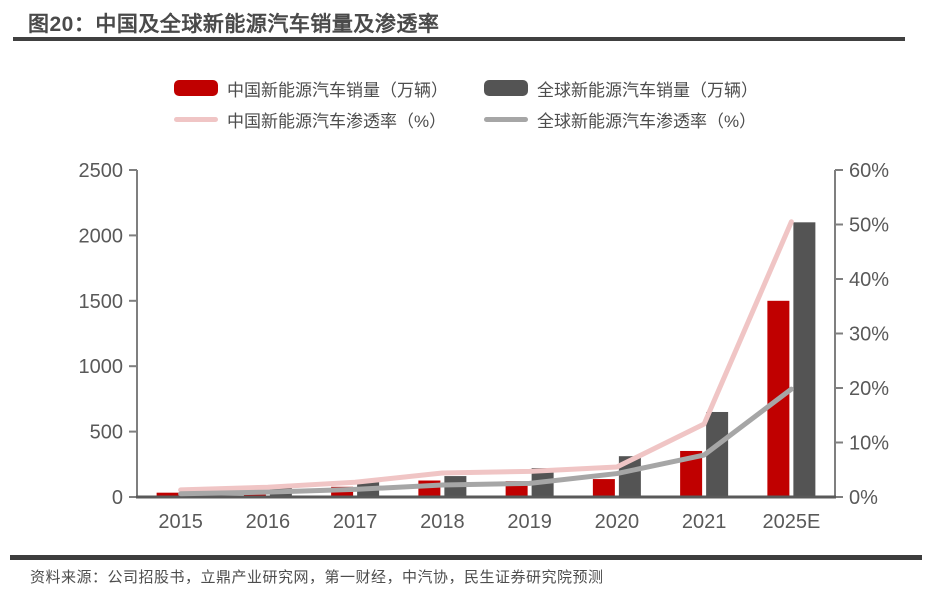 This screenshot has height=598, width=932. Describe the element at coordinates (486, 441) in the screenshot. I see `global-penetration-line` at that location.